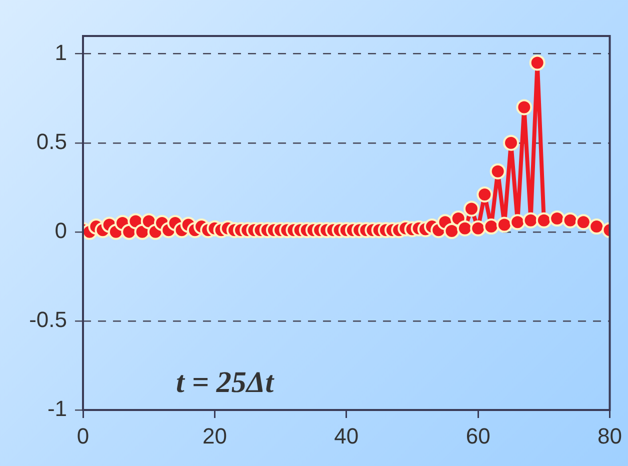  What do you see at coordinates (346, 435) in the screenshot?
I see `x-tick-label: 40` at bounding box center [346, 435].